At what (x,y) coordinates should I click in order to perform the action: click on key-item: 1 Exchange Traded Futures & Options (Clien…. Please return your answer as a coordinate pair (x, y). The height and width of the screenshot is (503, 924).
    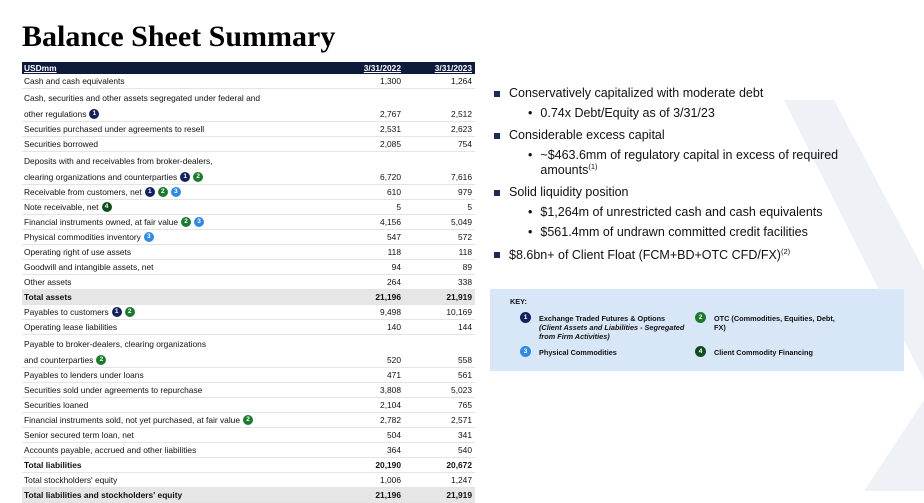
    Looking at the image, I should click on (609, 326).